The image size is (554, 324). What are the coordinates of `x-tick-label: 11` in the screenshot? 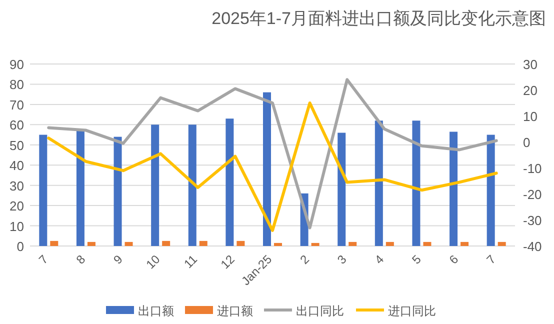 It's located at (190, 261).